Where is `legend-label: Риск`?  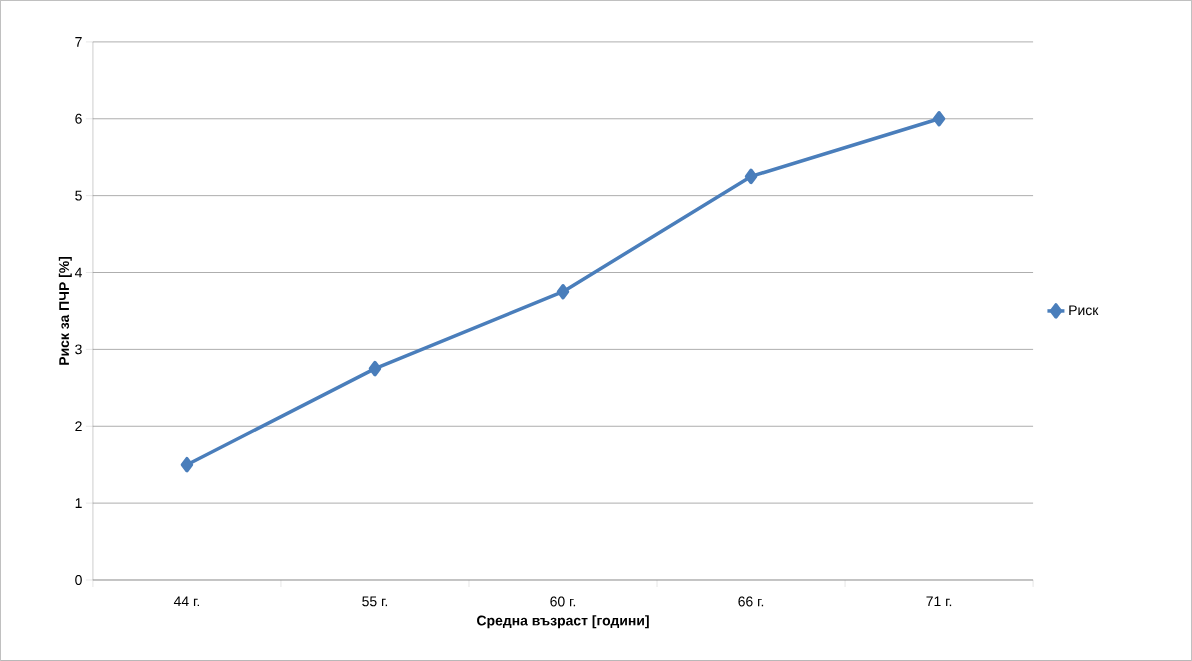 legend-label: Риск is located at coordinates (1084, 310).